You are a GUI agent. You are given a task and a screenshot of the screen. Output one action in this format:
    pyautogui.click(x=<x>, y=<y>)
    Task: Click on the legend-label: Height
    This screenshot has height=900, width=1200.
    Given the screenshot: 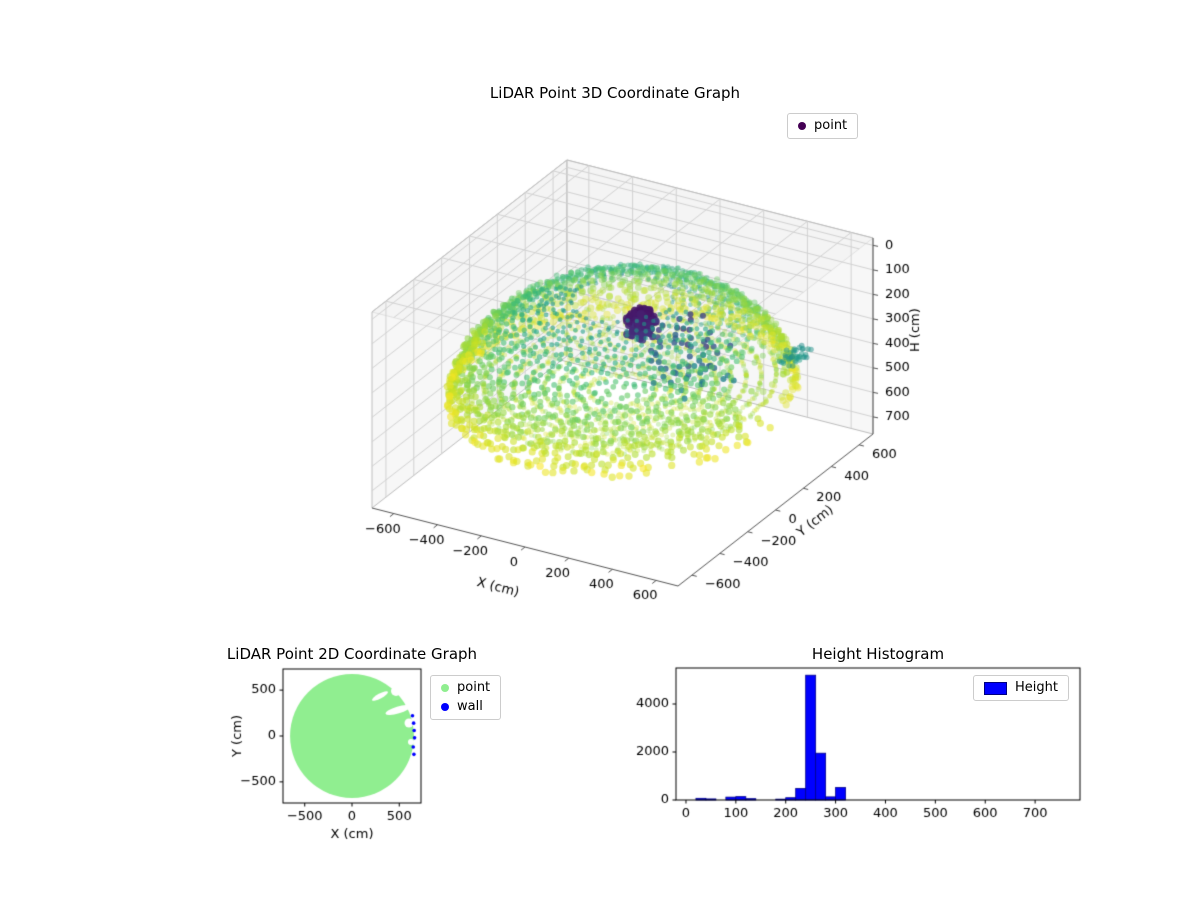 What is the action you would take?
    pyautogui.click(x=1036, y=687)
    